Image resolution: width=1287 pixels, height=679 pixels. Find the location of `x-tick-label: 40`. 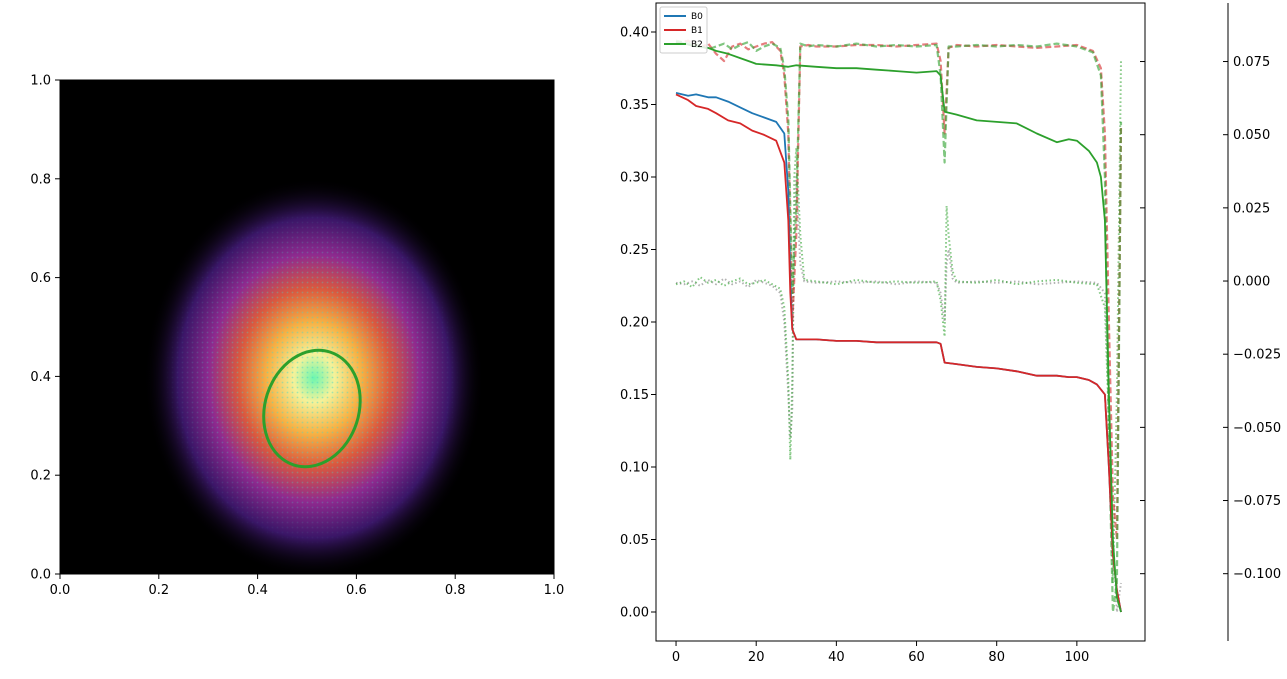

x-tick-label: 40 is located at coordinates (836, 657).